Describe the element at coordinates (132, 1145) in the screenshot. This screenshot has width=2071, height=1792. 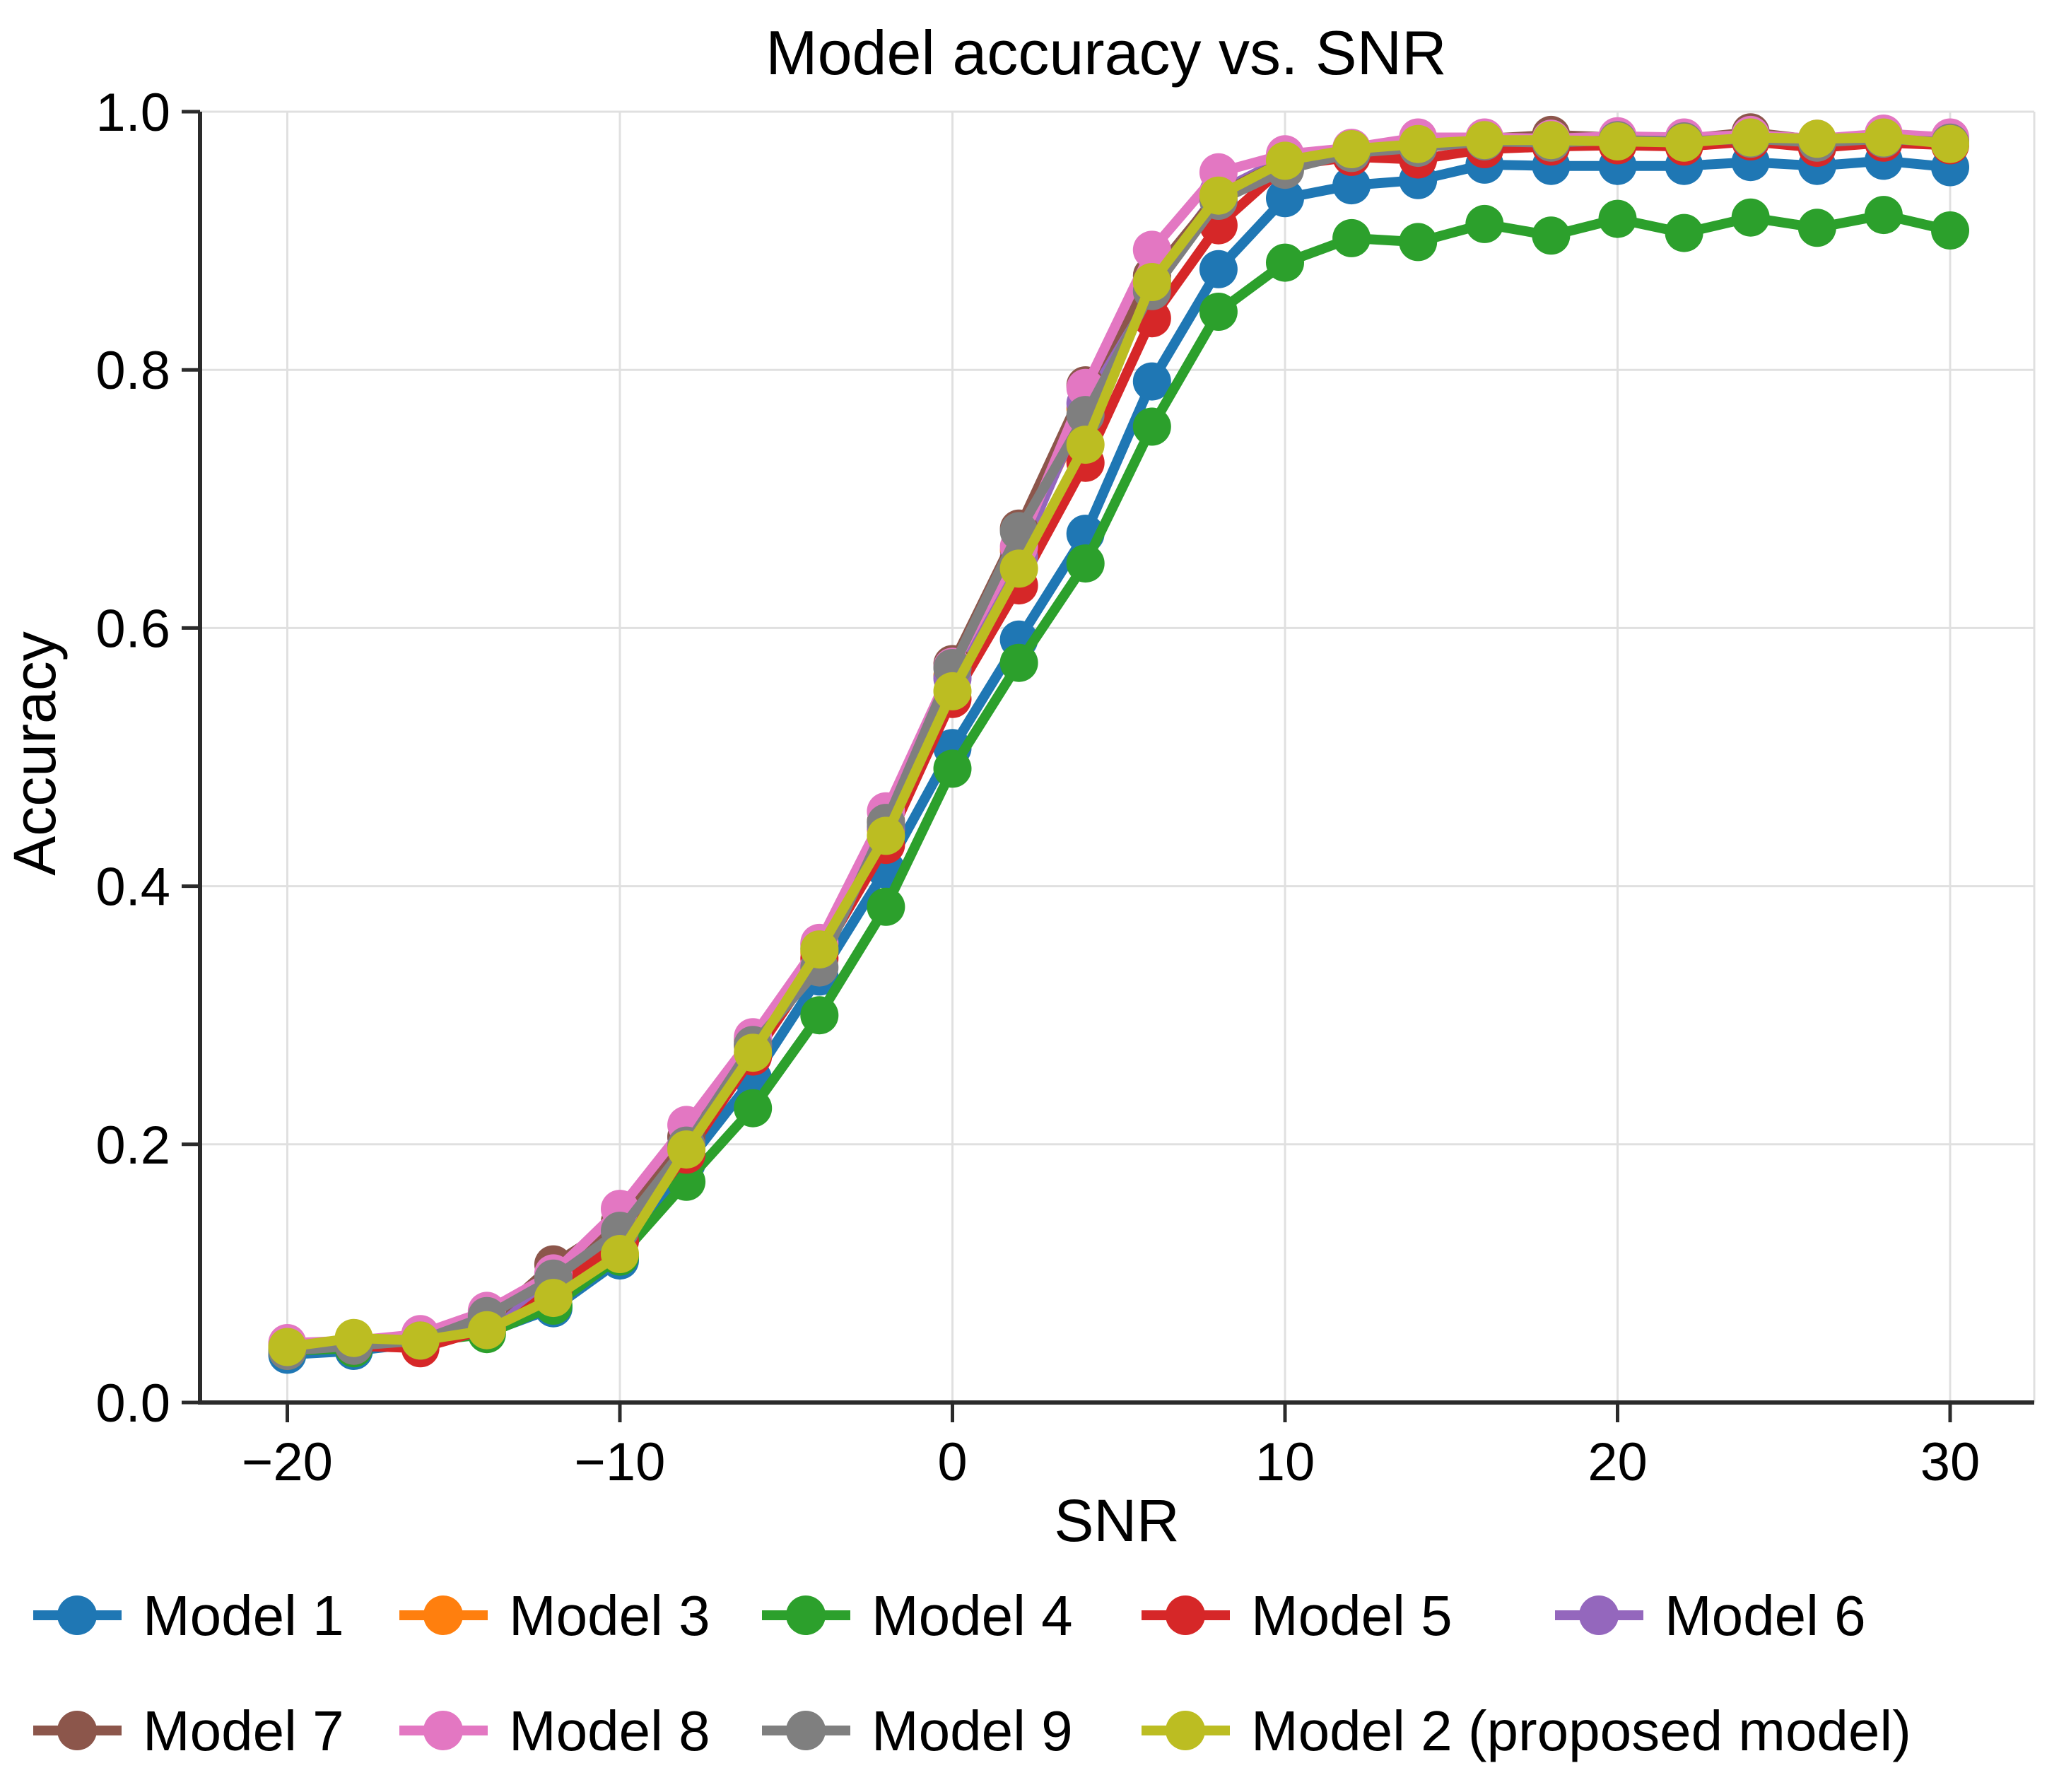
I see `y-tick-label: 0.2` at that location.